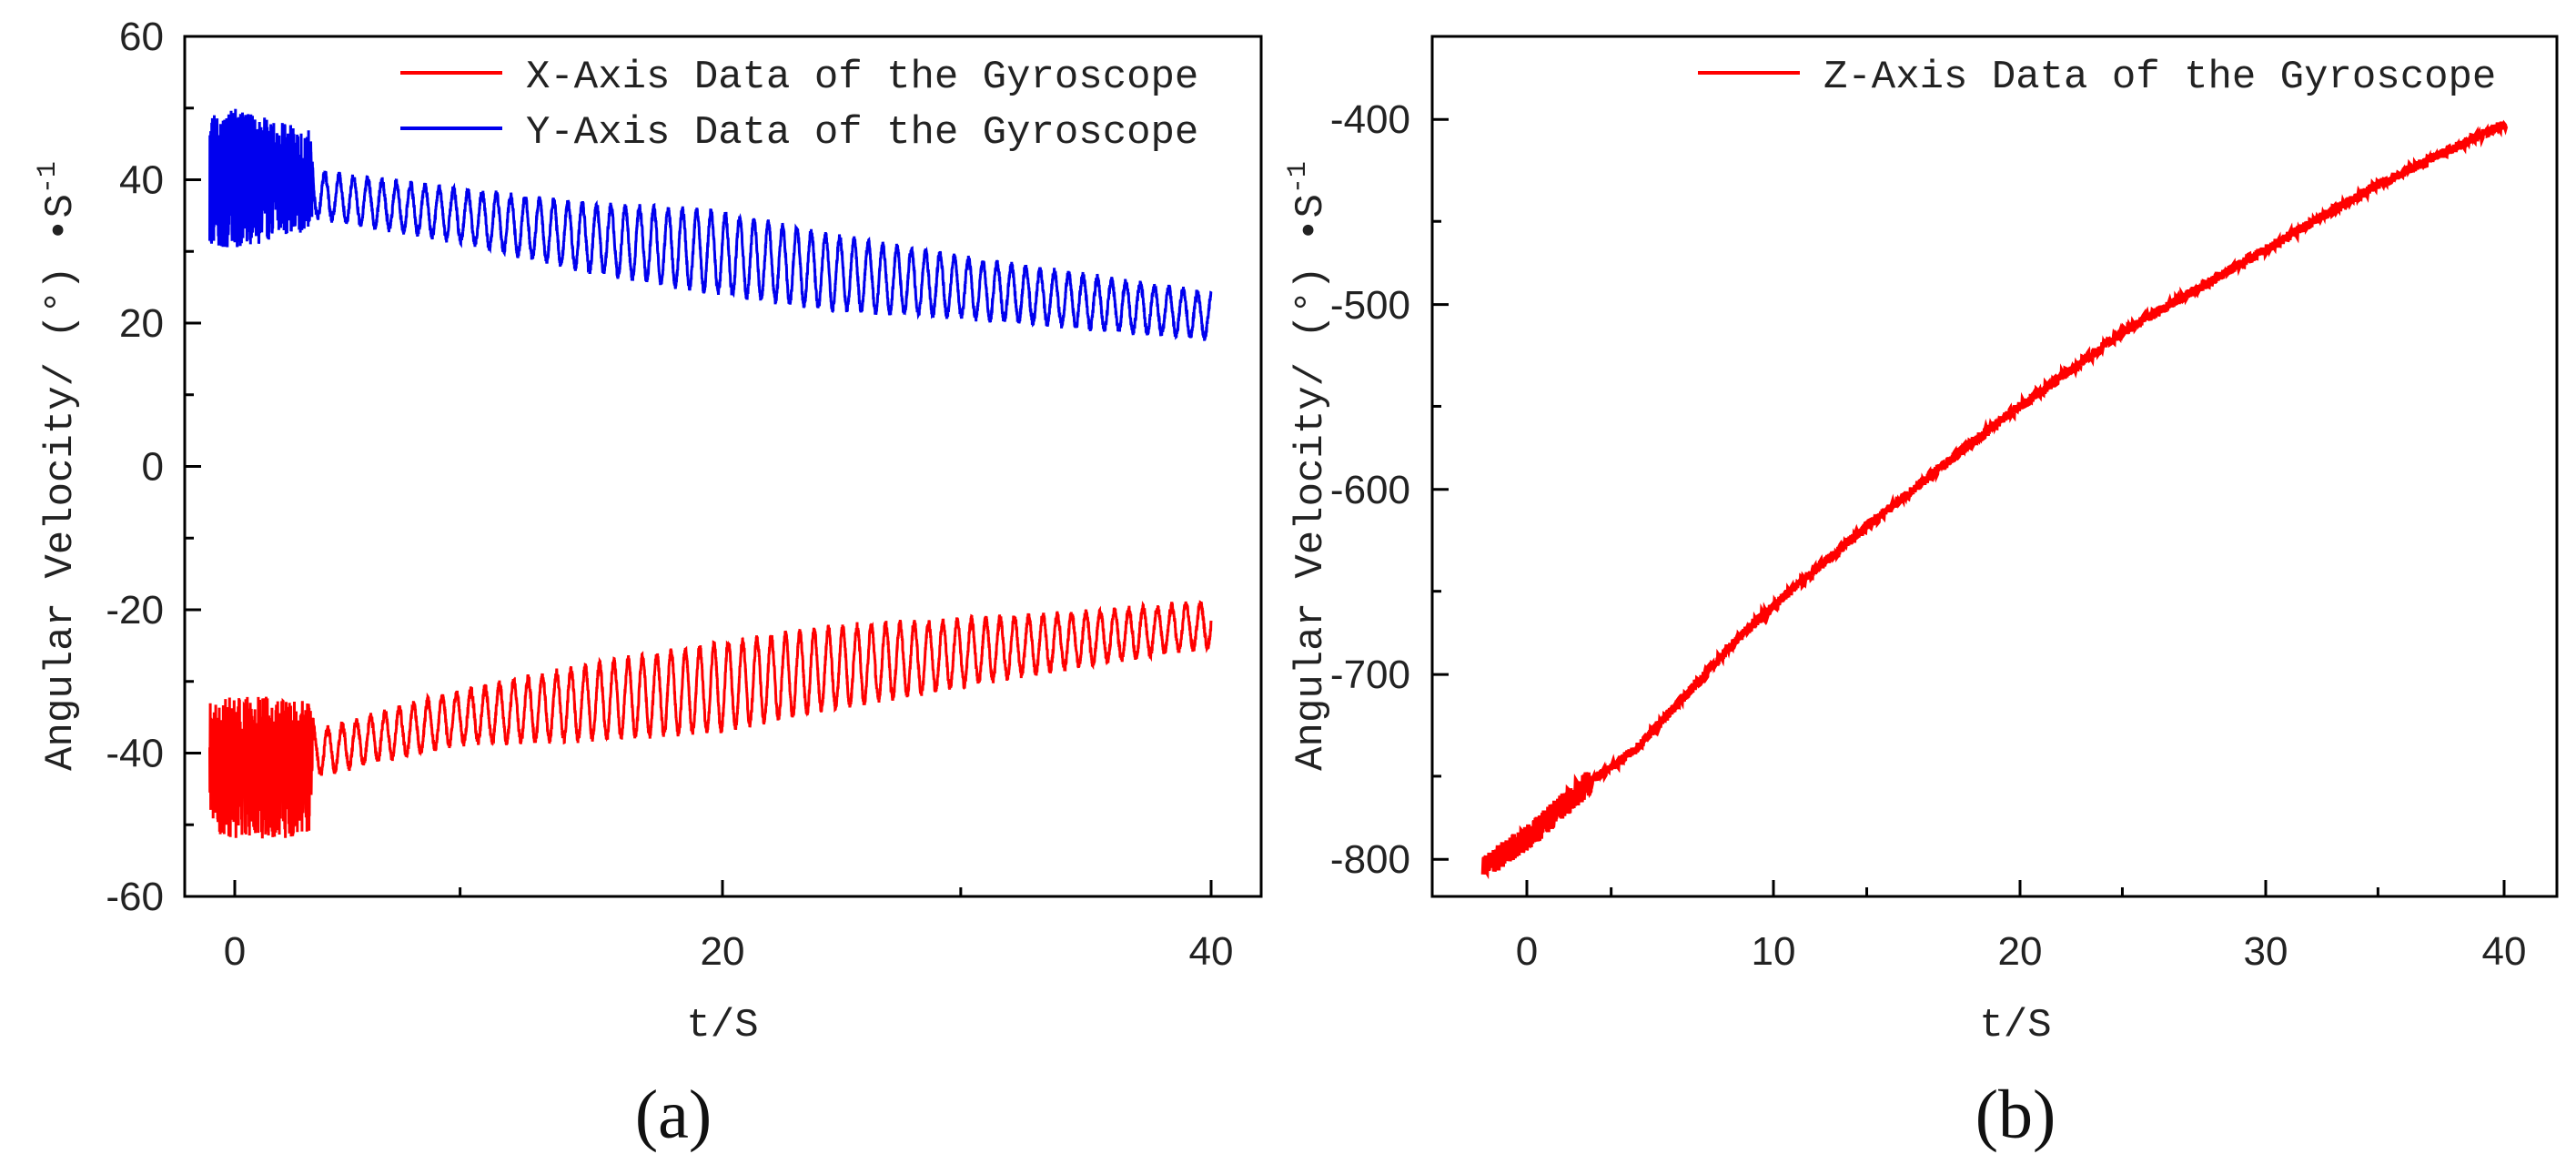  Describe the element at coordinates (1370, 675) in the screenshot. I see `panel-b-ytick-label: -700` at that location.